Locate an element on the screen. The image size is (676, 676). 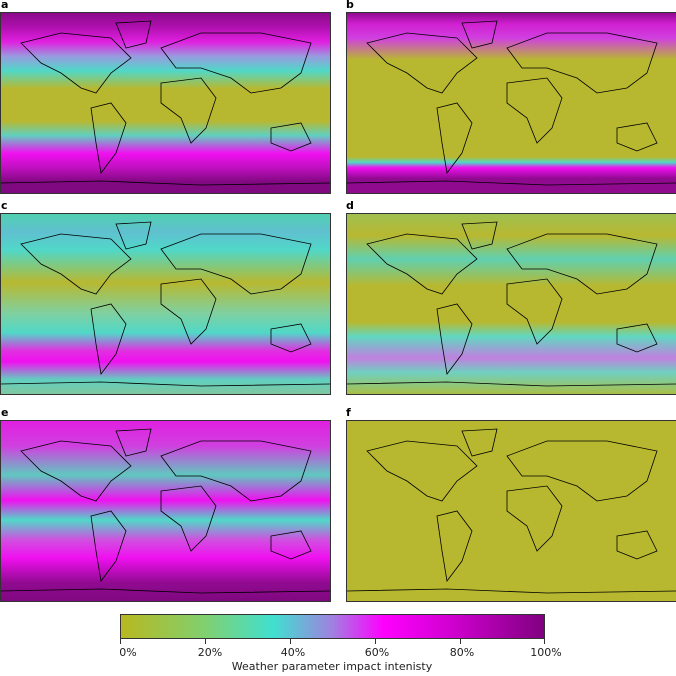
map-panel-f is located at coordinates (511, 511).